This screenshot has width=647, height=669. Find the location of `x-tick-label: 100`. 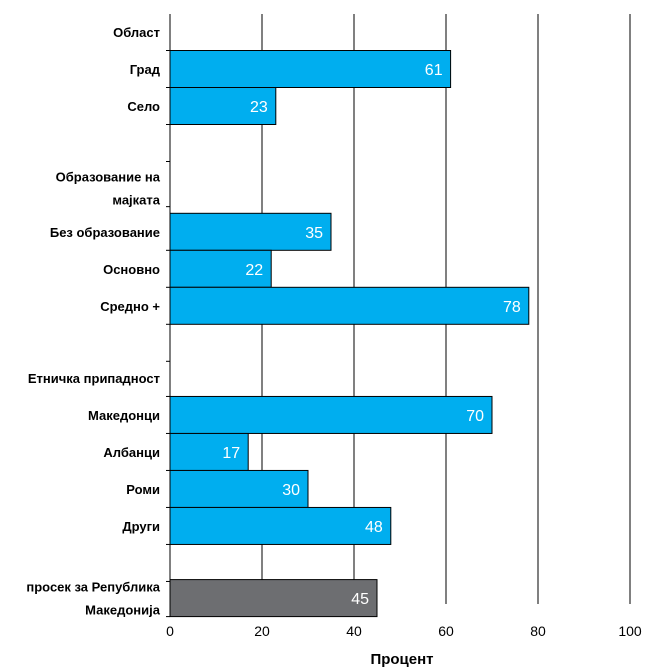

x-tick-label: 100 is located at coordinates (630, 631).